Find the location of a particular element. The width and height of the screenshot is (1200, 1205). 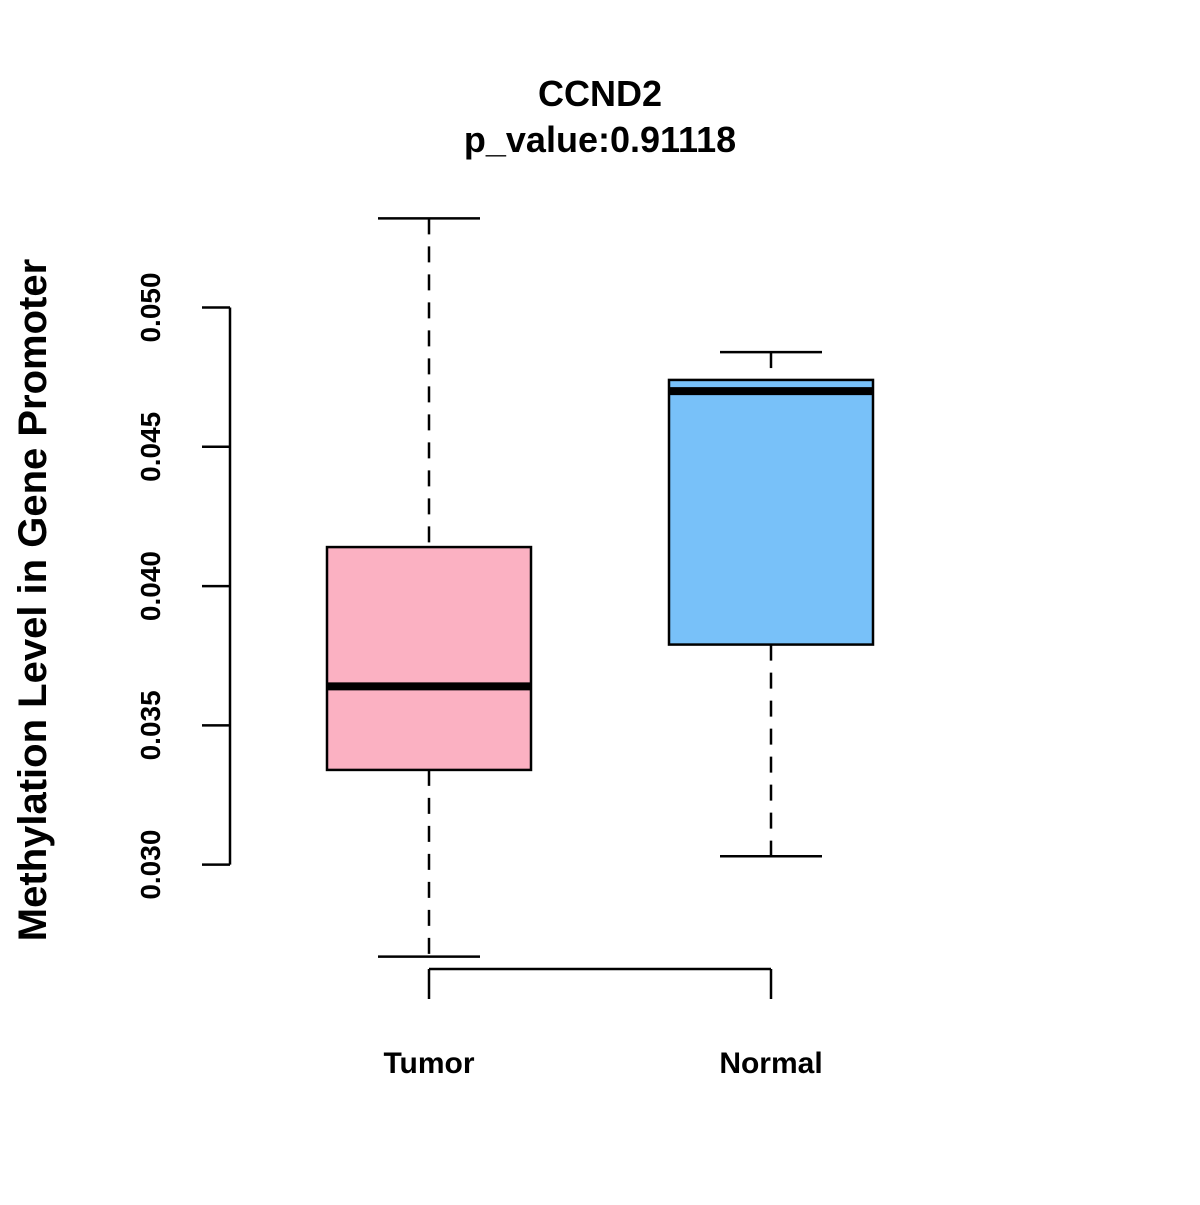

y-axis-label: Methylation Level in Gene Promoter is located at coordinates (33, 600).